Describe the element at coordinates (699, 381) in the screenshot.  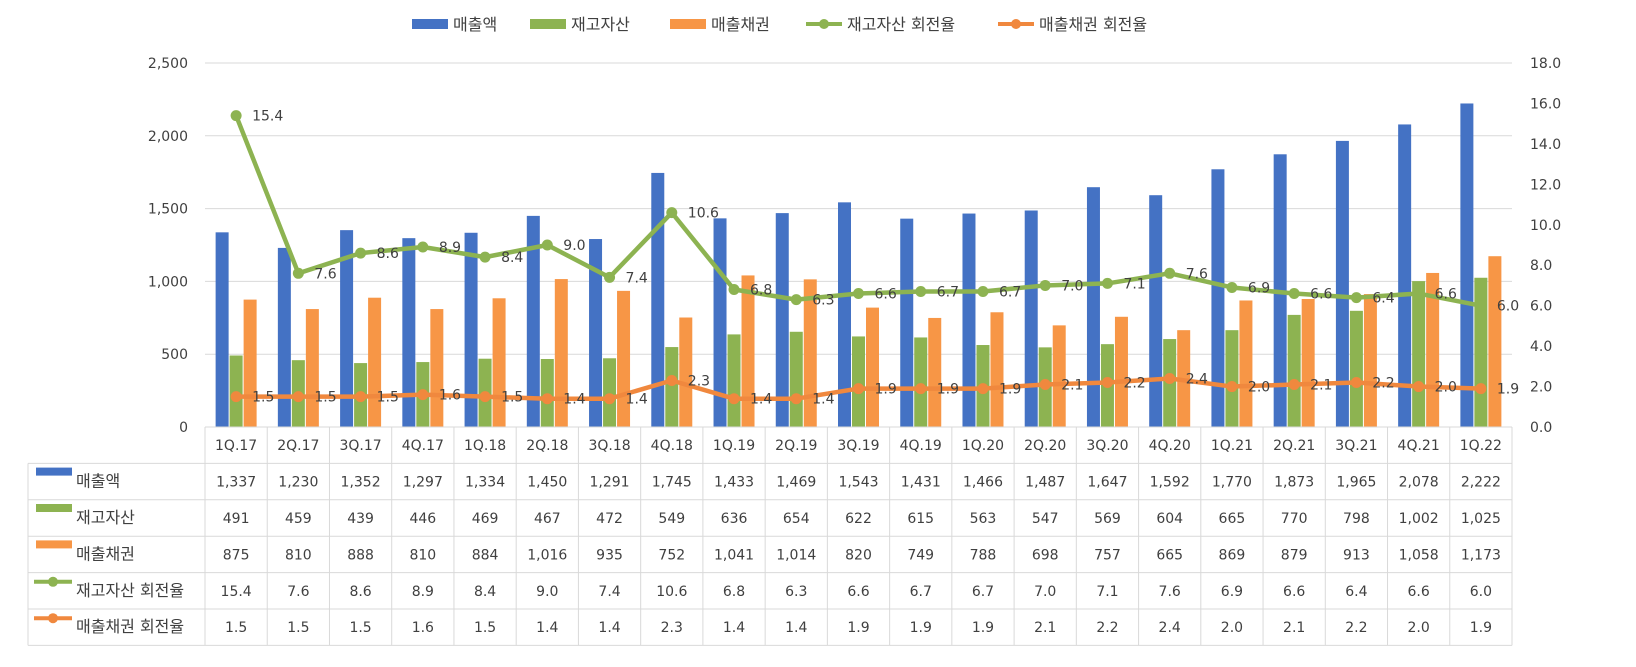
I see `data-label: 2.3` at that location.